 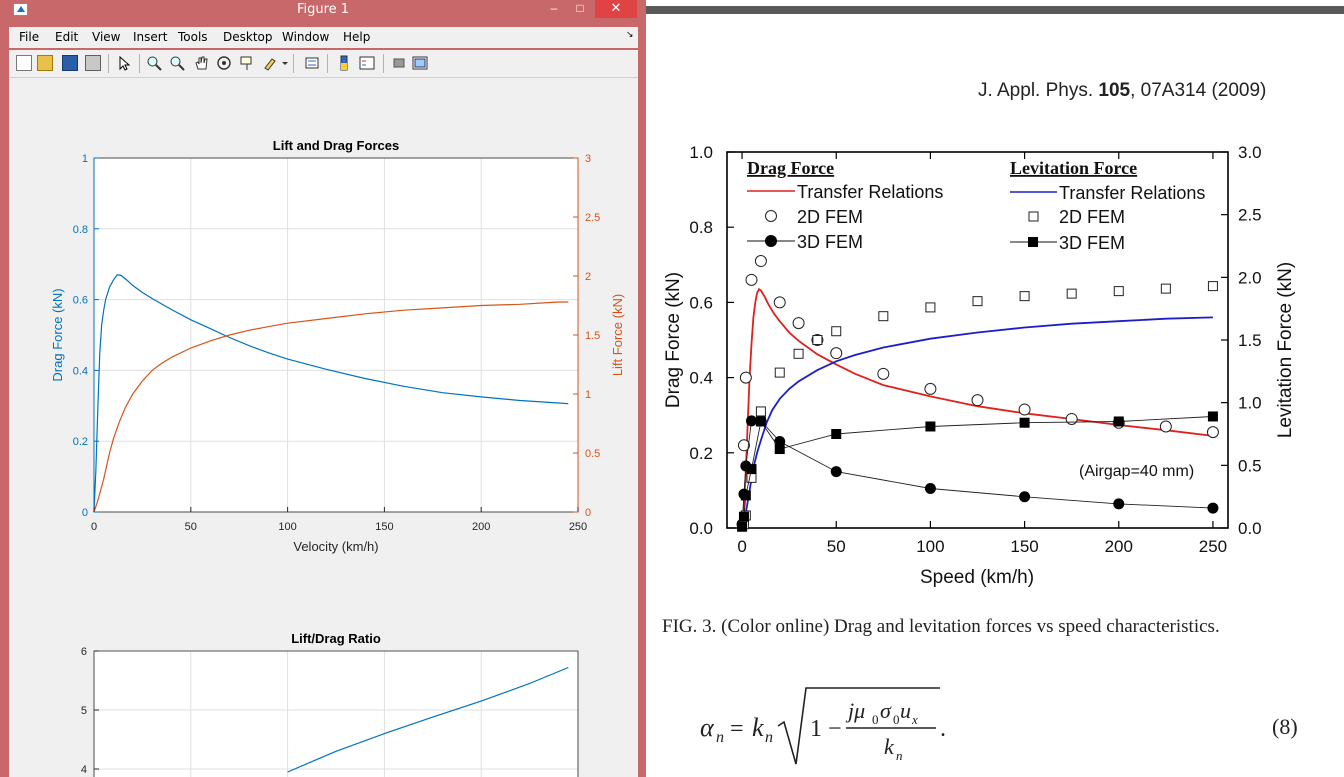 I want to click on svg-text: 0, so click(x=875, y=719).